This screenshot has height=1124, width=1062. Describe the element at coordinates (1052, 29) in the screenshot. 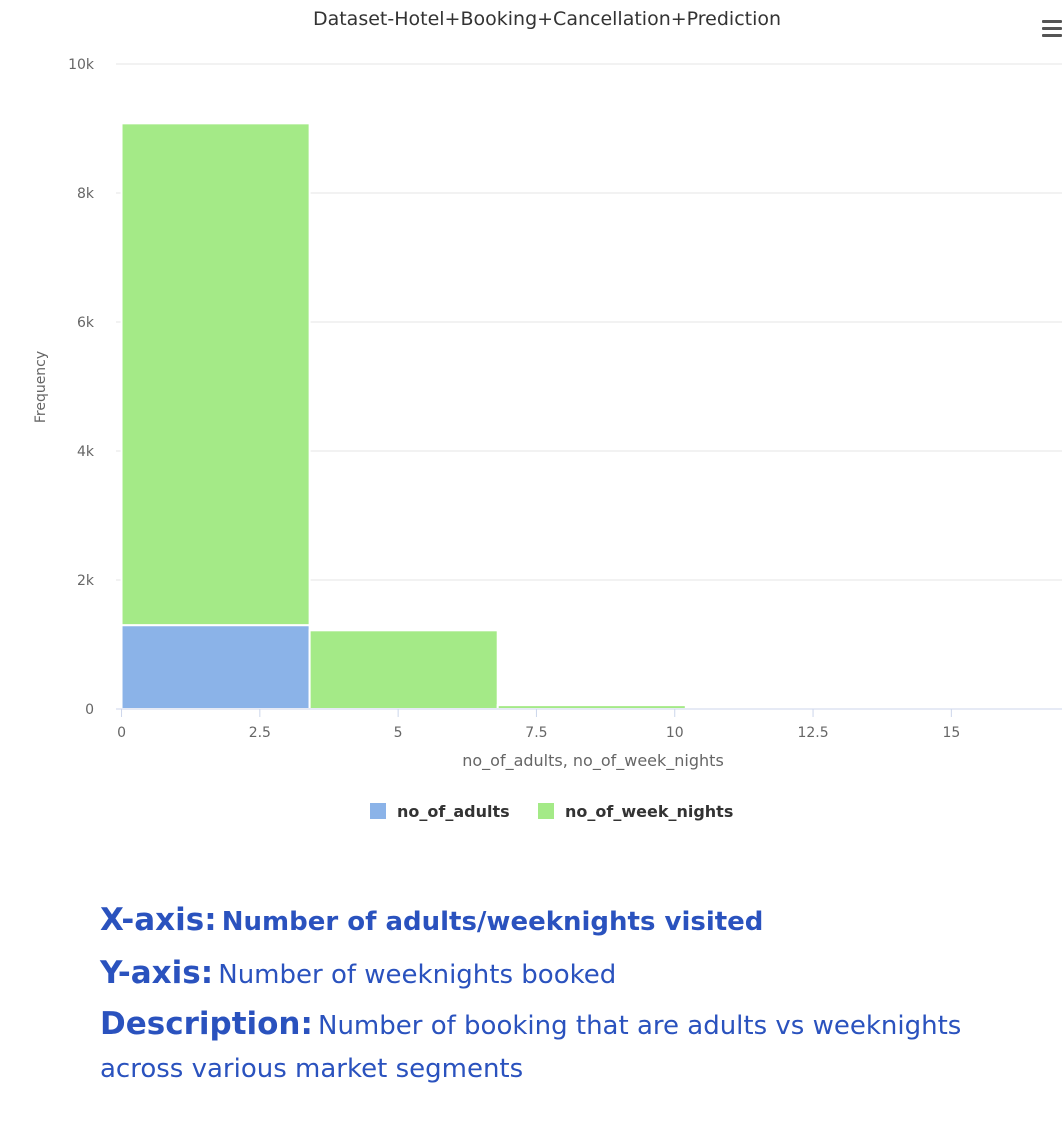

I see `hamburger-menu-icon` at that location.